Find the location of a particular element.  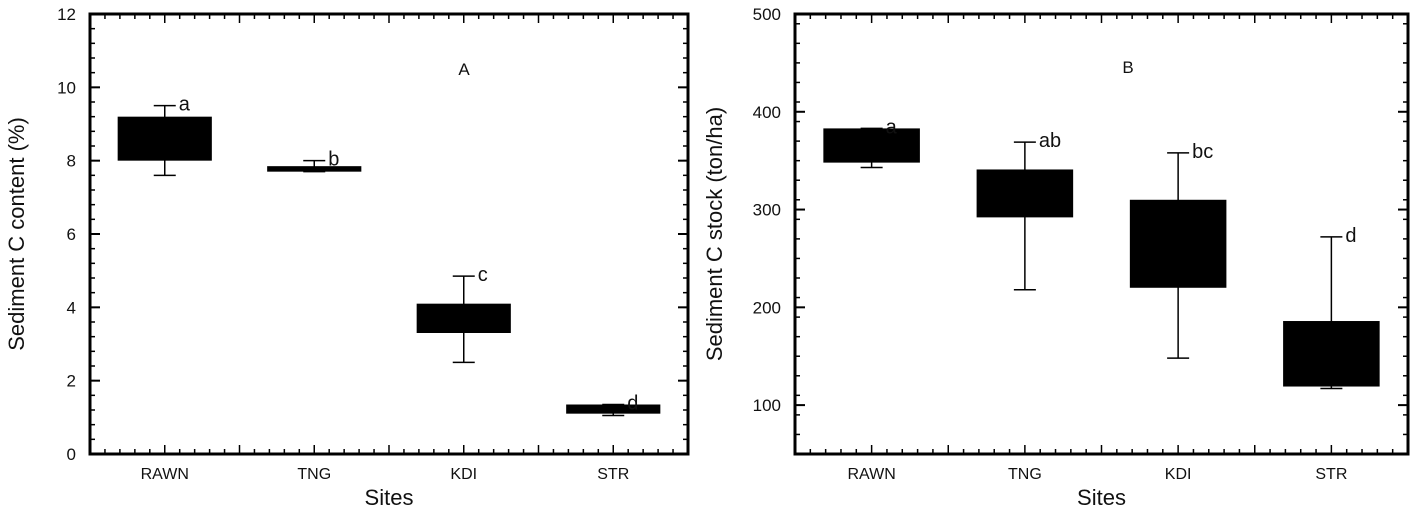

y-tick-label: 10 is located at coordinates (66, 87).